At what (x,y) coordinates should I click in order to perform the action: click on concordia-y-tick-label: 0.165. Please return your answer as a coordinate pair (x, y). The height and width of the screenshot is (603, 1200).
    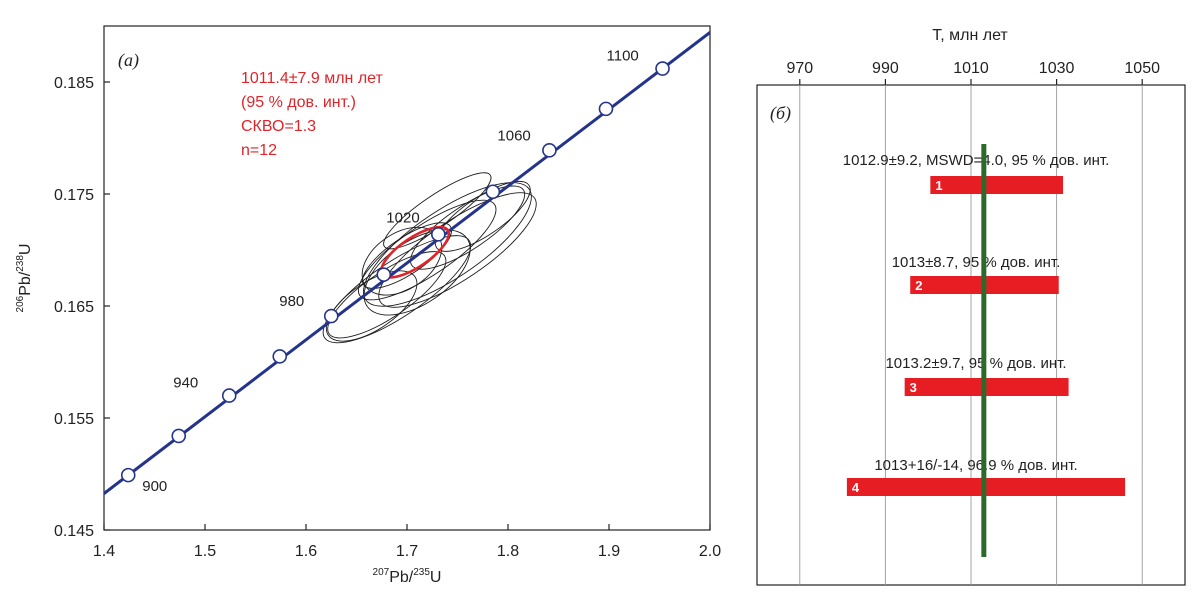
    Looking at the image, I should click on (74, 307).